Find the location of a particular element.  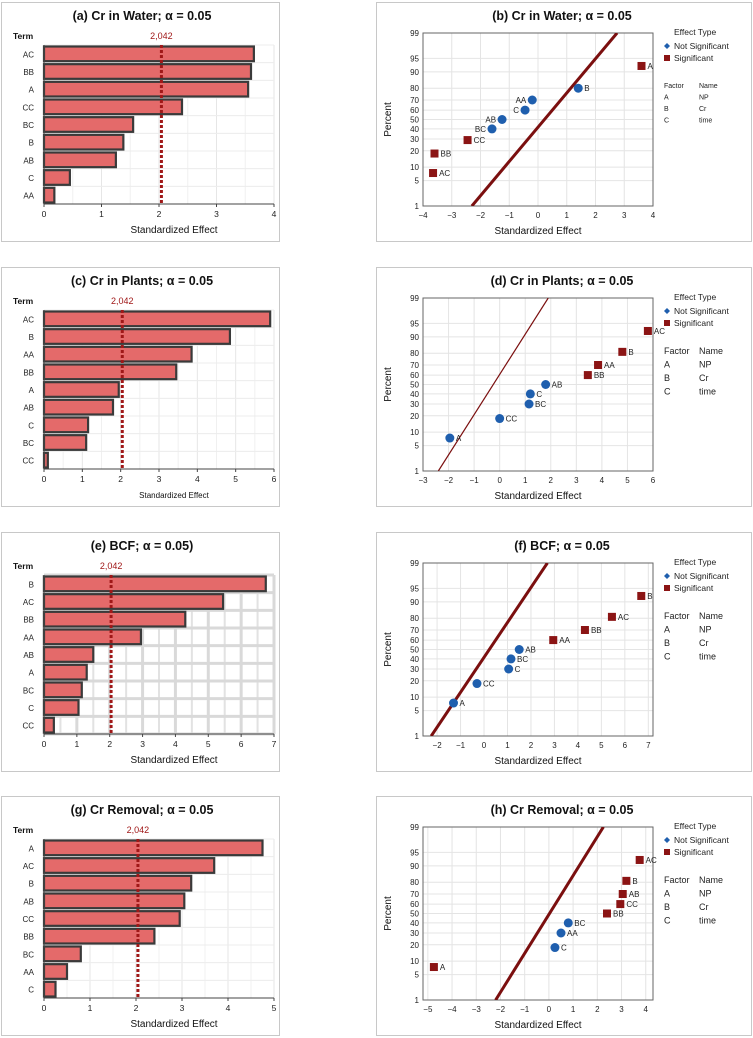

y-tick-label: 80 is located at coordinates (414, 882).